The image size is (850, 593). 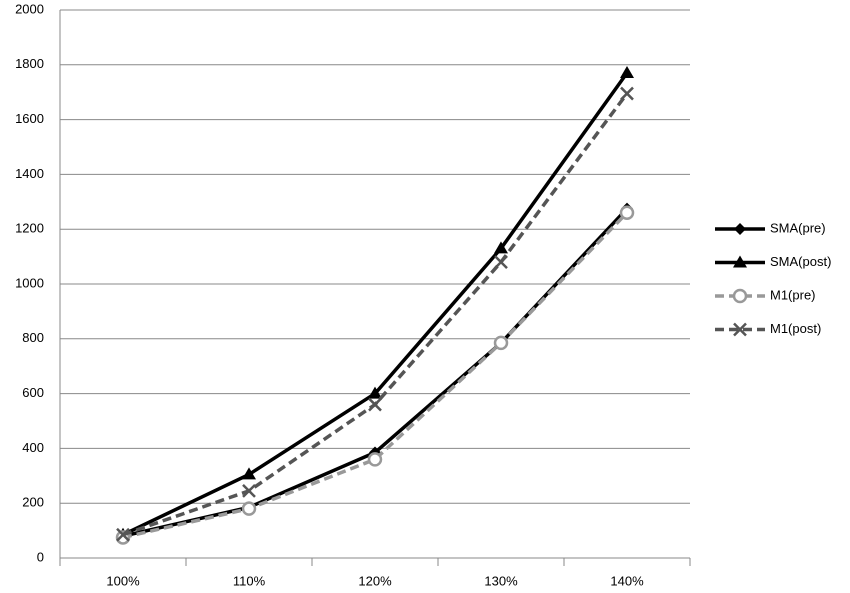 I want to click on y-tick-label: 1600, so click(x=29, y=118).